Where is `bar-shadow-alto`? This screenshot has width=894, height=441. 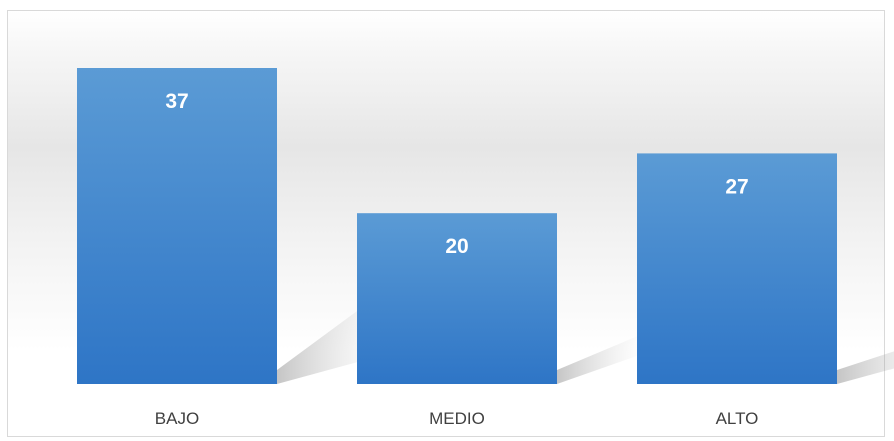
bar-shadow-alto is located at coordinates (865, 367).